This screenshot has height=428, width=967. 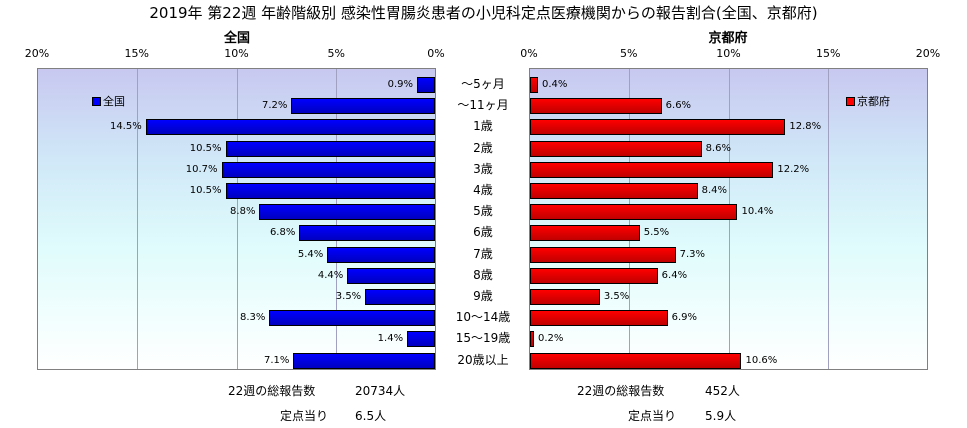 What do you see at coordinates (757, 212) in the screenshot?
I see `kyoto-data-label: 10.4%` at bounding box center [757, 212].